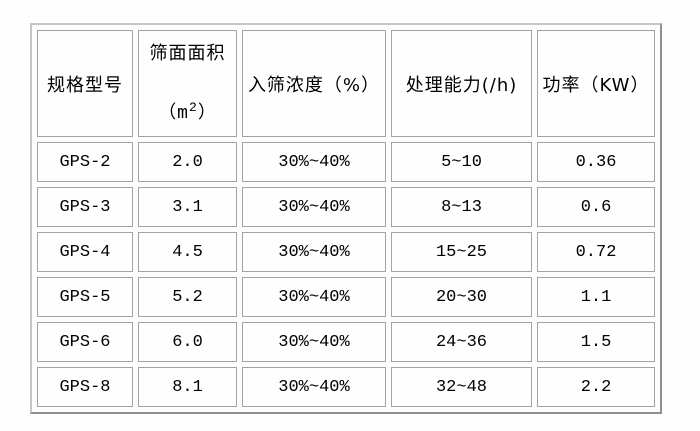 Image resolution: width=700 pixels, height=431 pixels. I want to click on cell-capacity: 32~48, so click(461, 387).